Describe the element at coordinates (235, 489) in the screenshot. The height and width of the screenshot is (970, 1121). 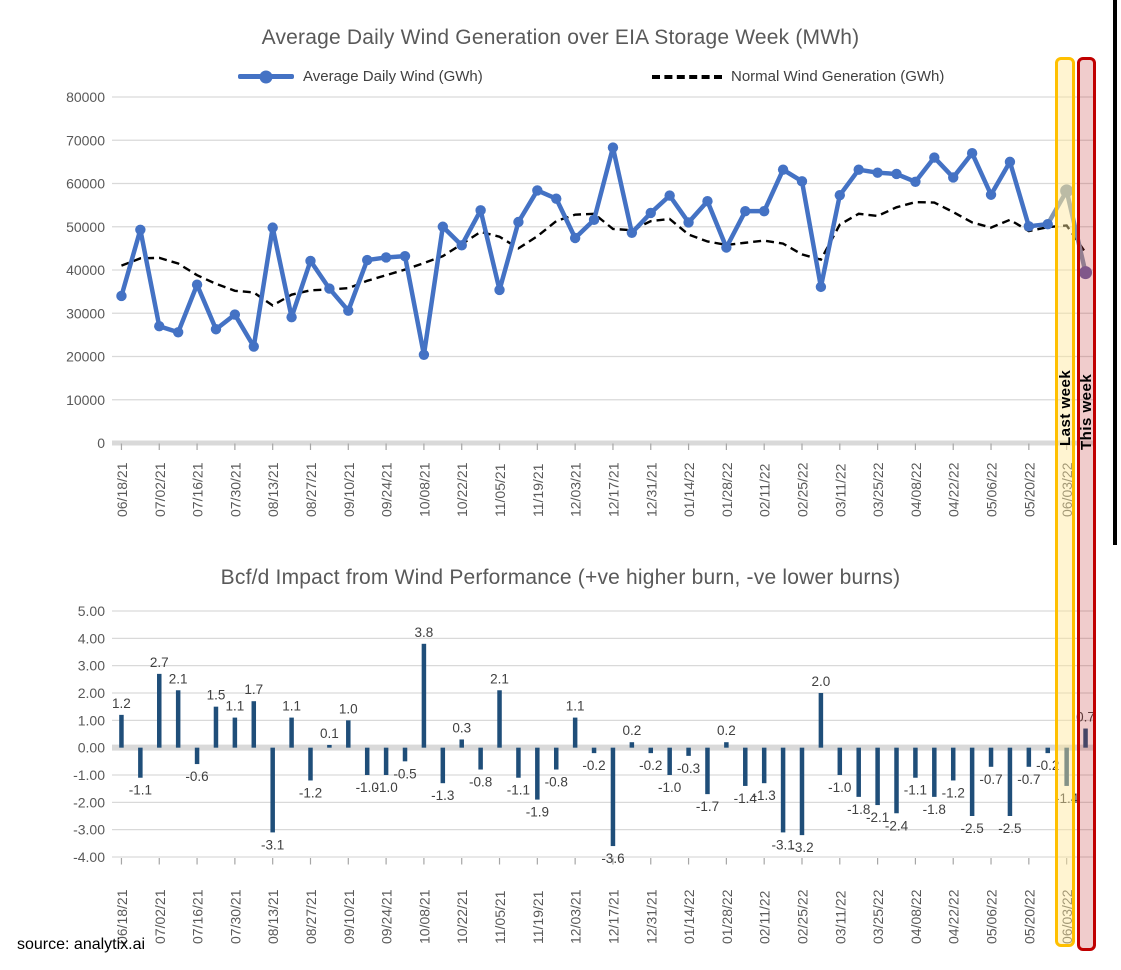
I see `top-x-axis-label: 07/30/21` at that location.